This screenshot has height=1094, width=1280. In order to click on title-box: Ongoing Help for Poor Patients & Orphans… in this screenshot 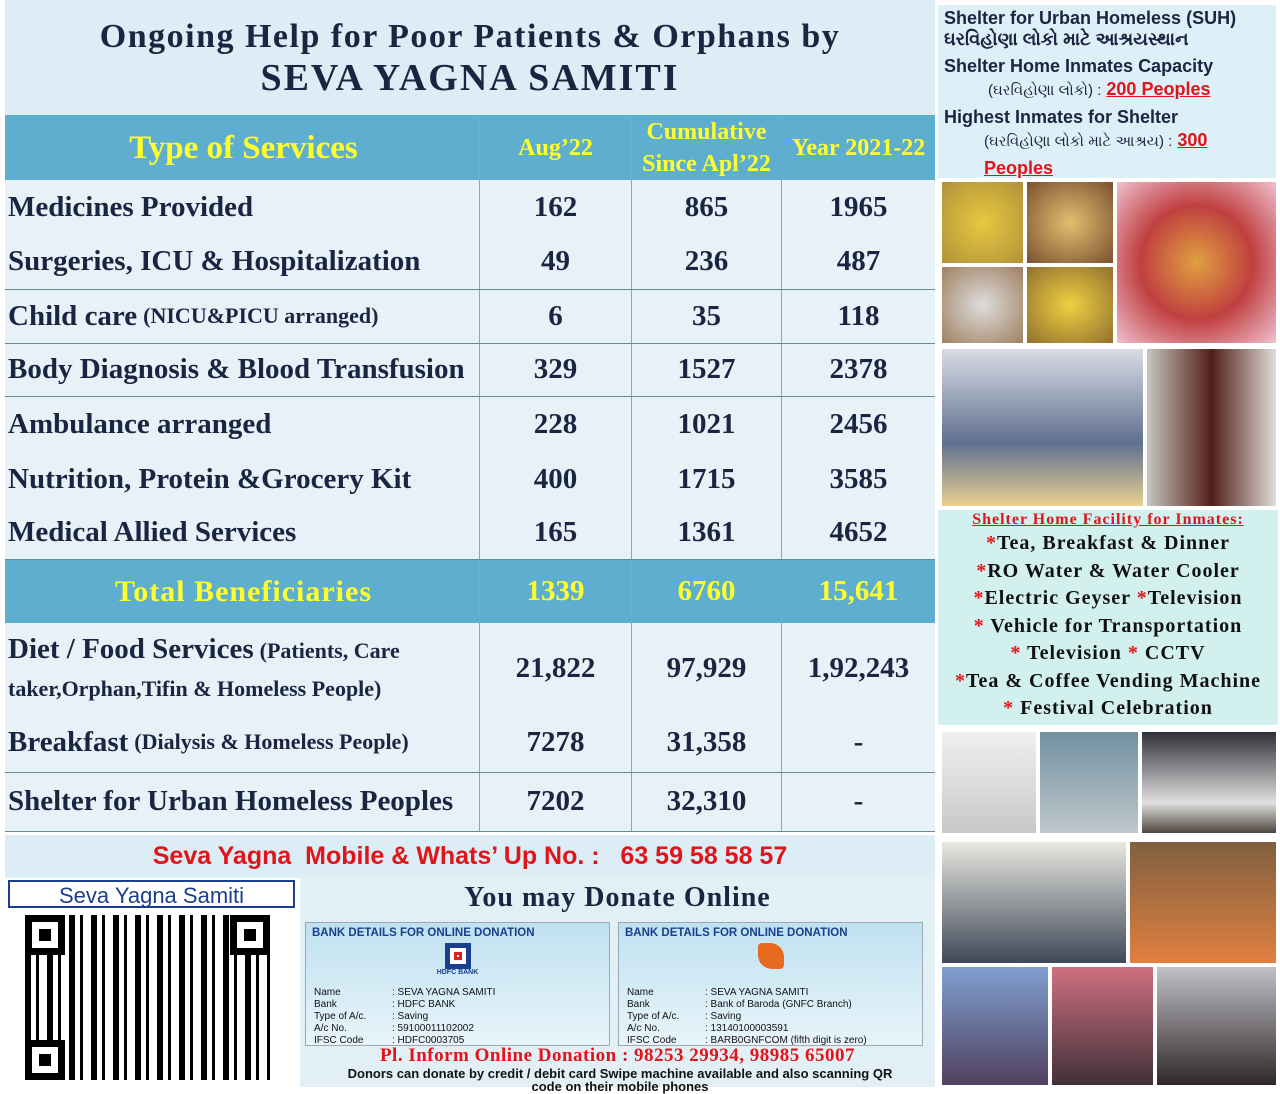, I will do `click(470, 57)`.